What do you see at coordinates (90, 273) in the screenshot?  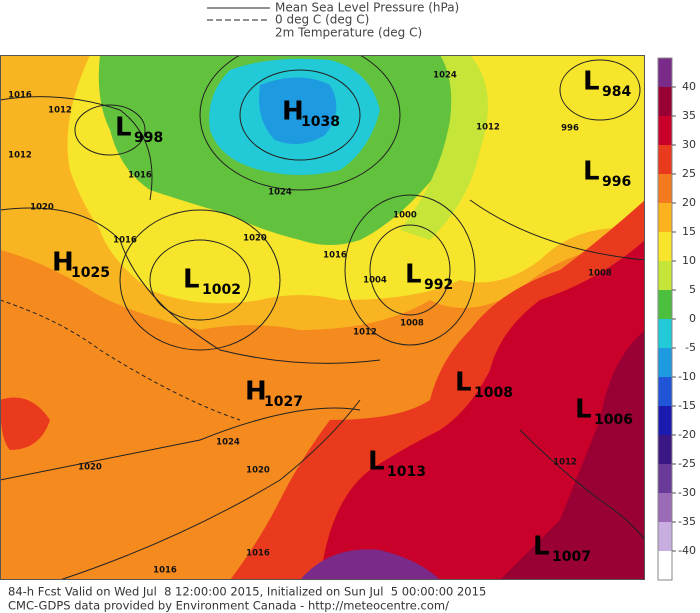 I see `center-value: 1025` at bounding box center [90, 273].